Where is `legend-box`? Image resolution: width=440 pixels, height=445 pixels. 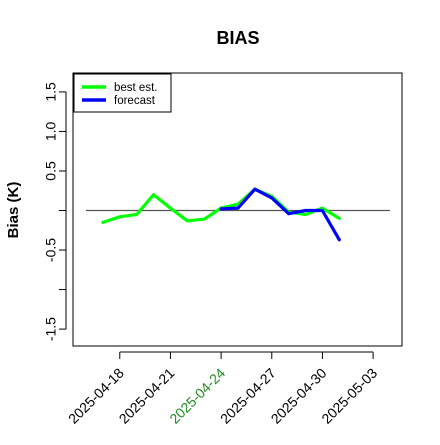 legend-box is located at coordinates (122, 93).